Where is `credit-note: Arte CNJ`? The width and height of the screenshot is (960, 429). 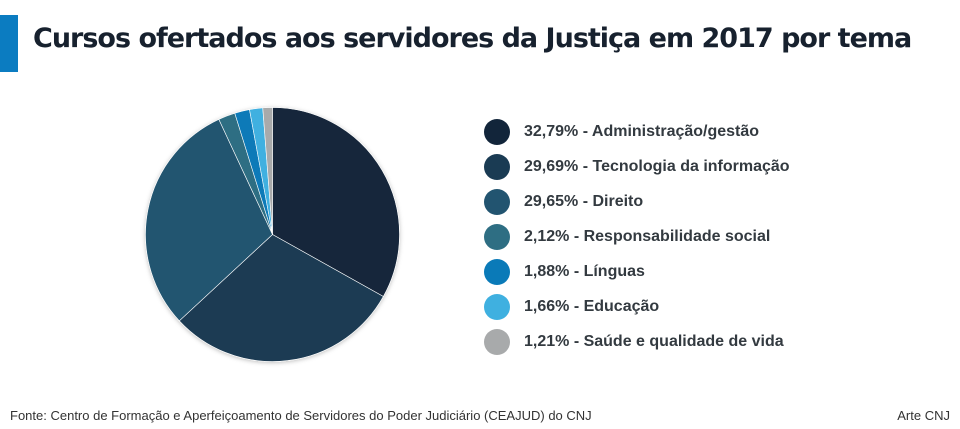
credit-note: Arte CNJ is located at coordinates (923, 415).